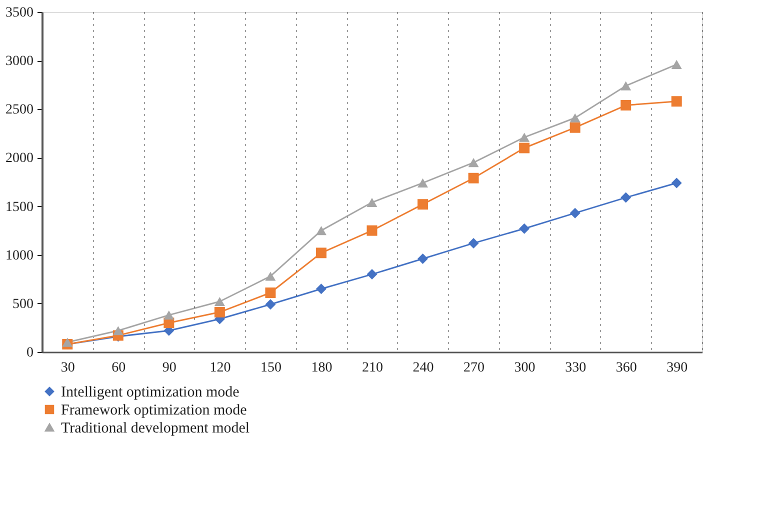  I want to click on x-tick-label: 360, so click(626, 368).